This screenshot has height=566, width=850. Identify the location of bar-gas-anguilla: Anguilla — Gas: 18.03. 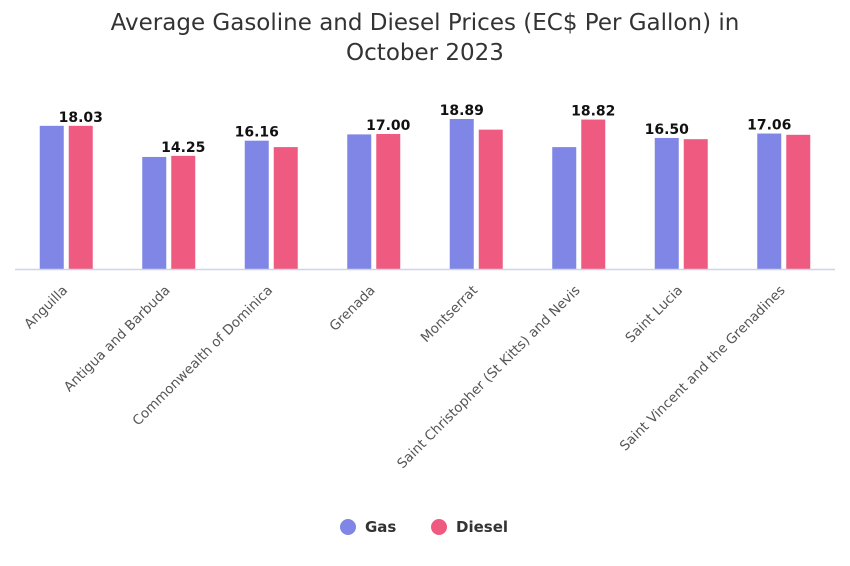
(51, 197).